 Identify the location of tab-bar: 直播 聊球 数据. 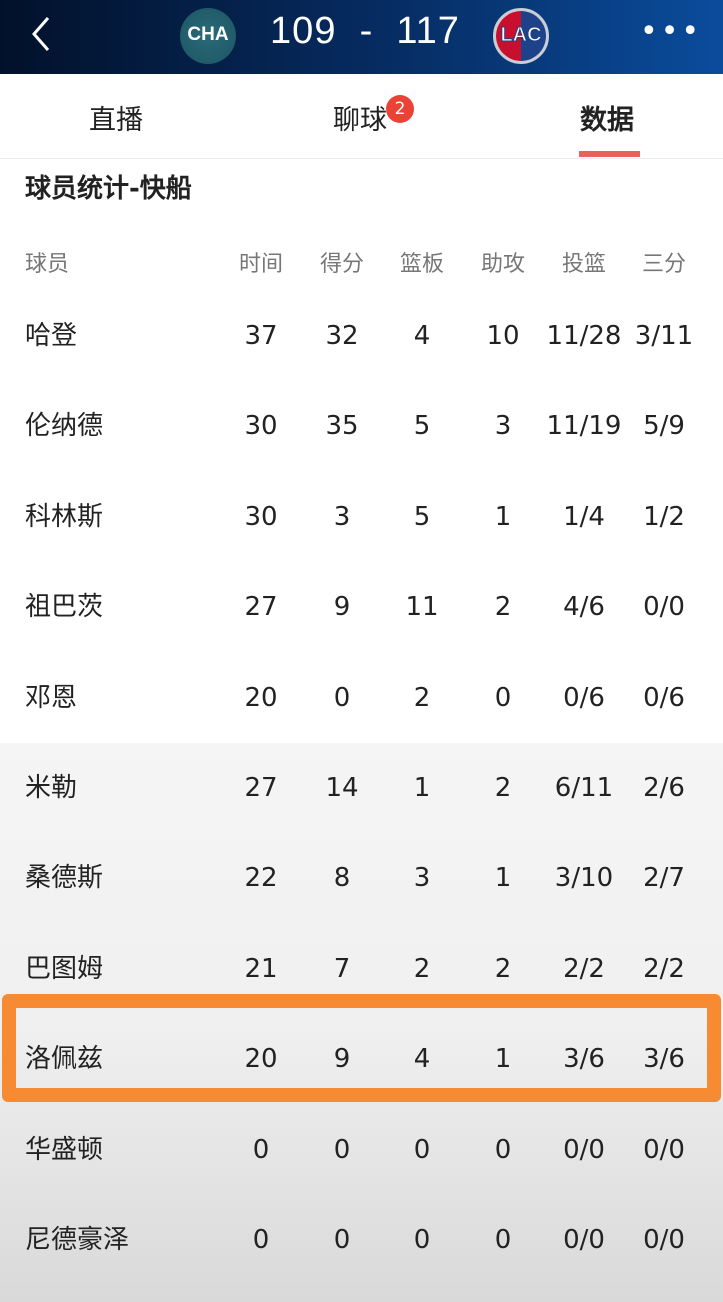
(361, 116).